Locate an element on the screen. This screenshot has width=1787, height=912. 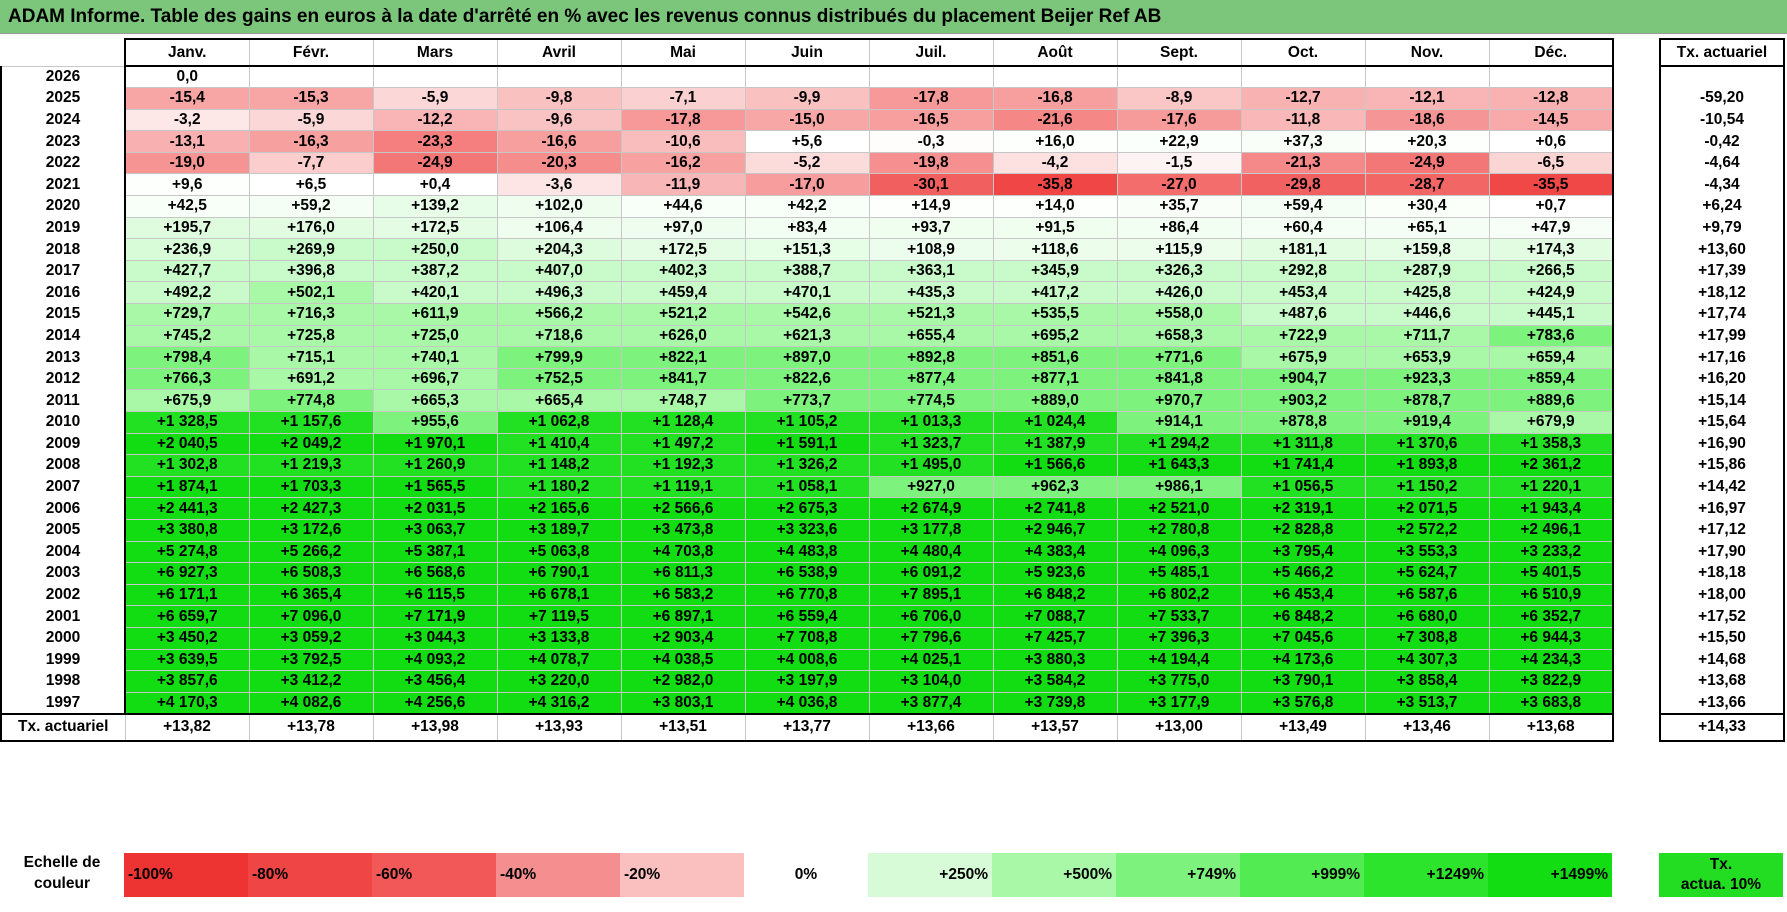
year-label: 2015 is located at coordinates (62, 314).